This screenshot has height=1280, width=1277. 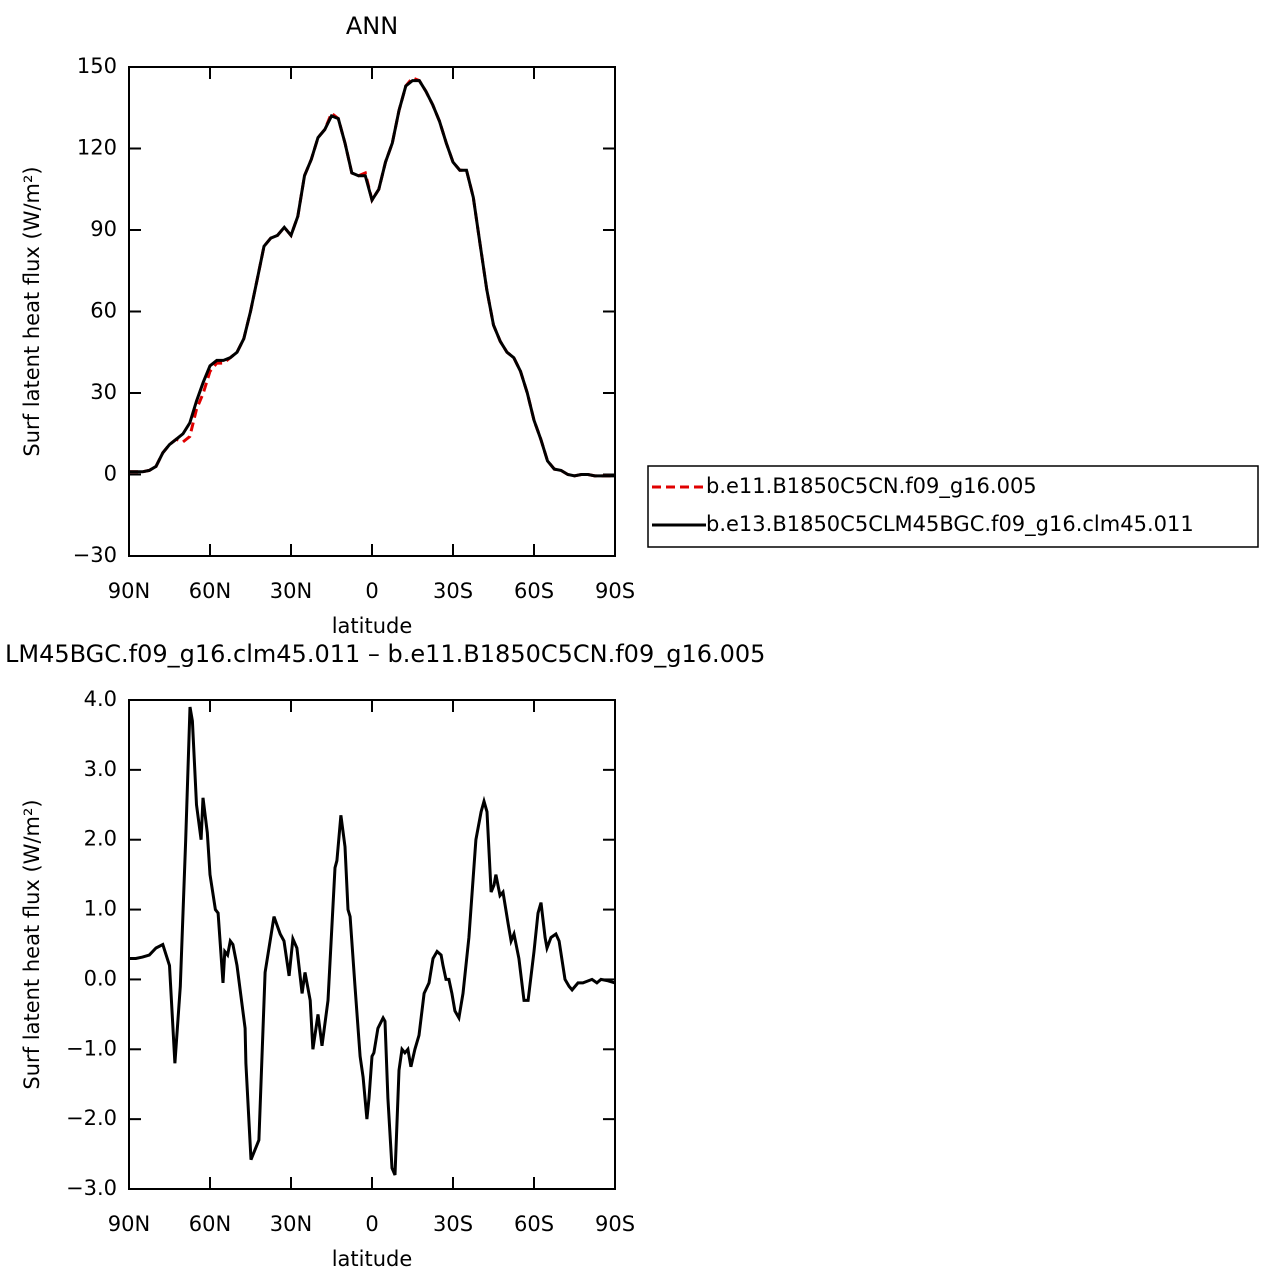 I want to click on y-tick-label: 150, so click(x=97, y=66).